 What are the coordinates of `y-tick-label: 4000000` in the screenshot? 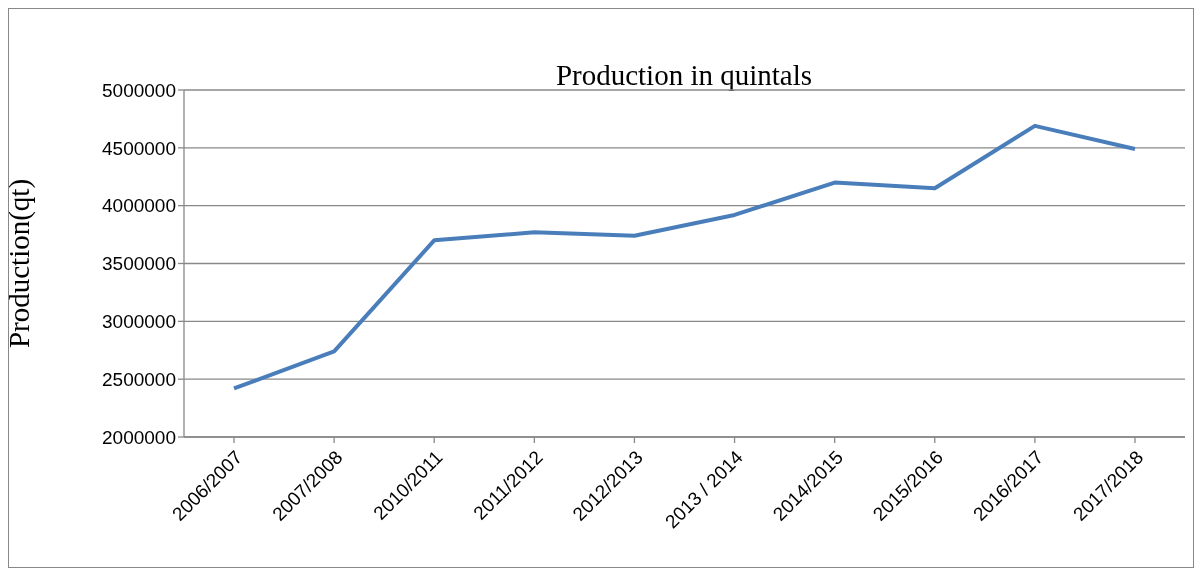 It's located at (139, 206).